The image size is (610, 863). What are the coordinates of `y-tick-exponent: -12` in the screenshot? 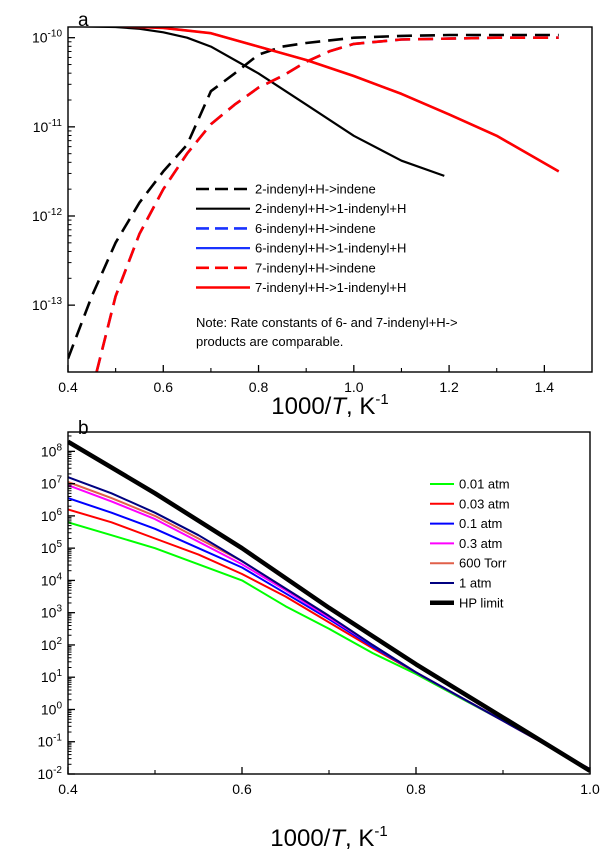 It's located at (55, 212).